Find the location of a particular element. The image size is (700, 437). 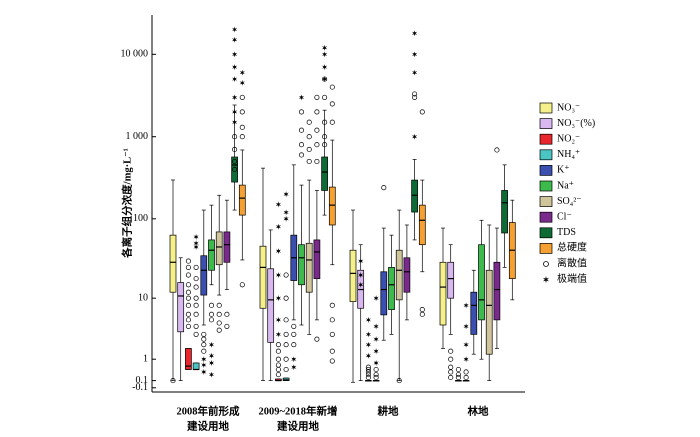

x-tick-label: 耕地 is located at coordinates (388, 410).